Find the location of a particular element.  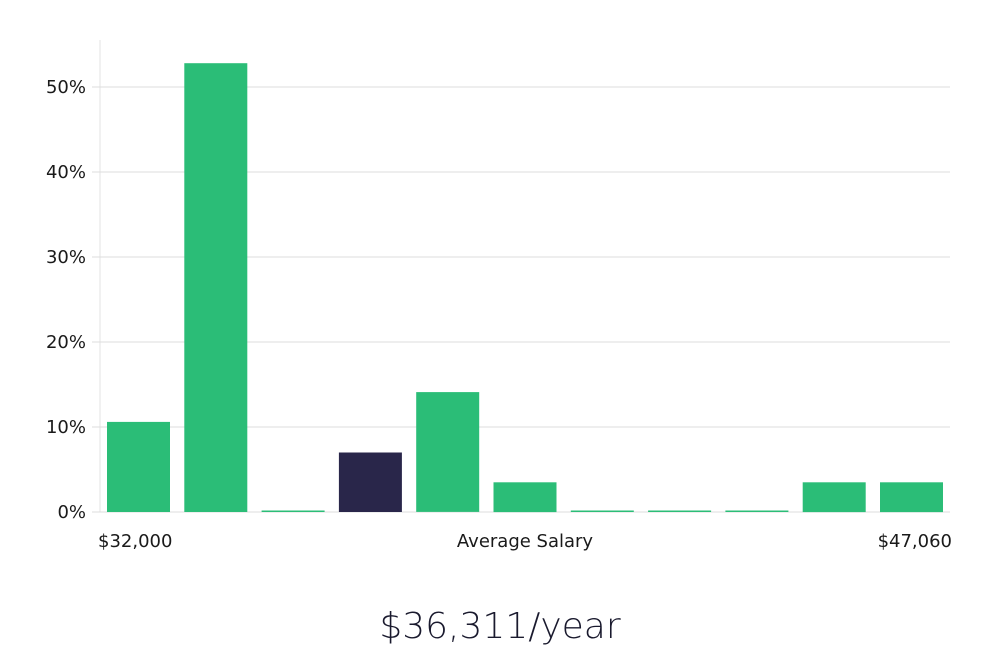

y-axis-ticks: 0% 10% 20% 30% 40% 50% is located at coordinates (66, 300).